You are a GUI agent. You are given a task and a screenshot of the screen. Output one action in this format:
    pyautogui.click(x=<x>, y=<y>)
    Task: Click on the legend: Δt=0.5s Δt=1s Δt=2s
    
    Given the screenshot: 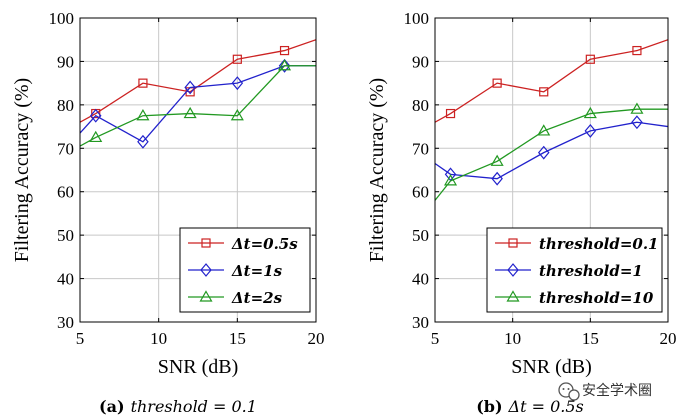 What is the action you would take?
    pyautogui.click(x=245, y=270)
    